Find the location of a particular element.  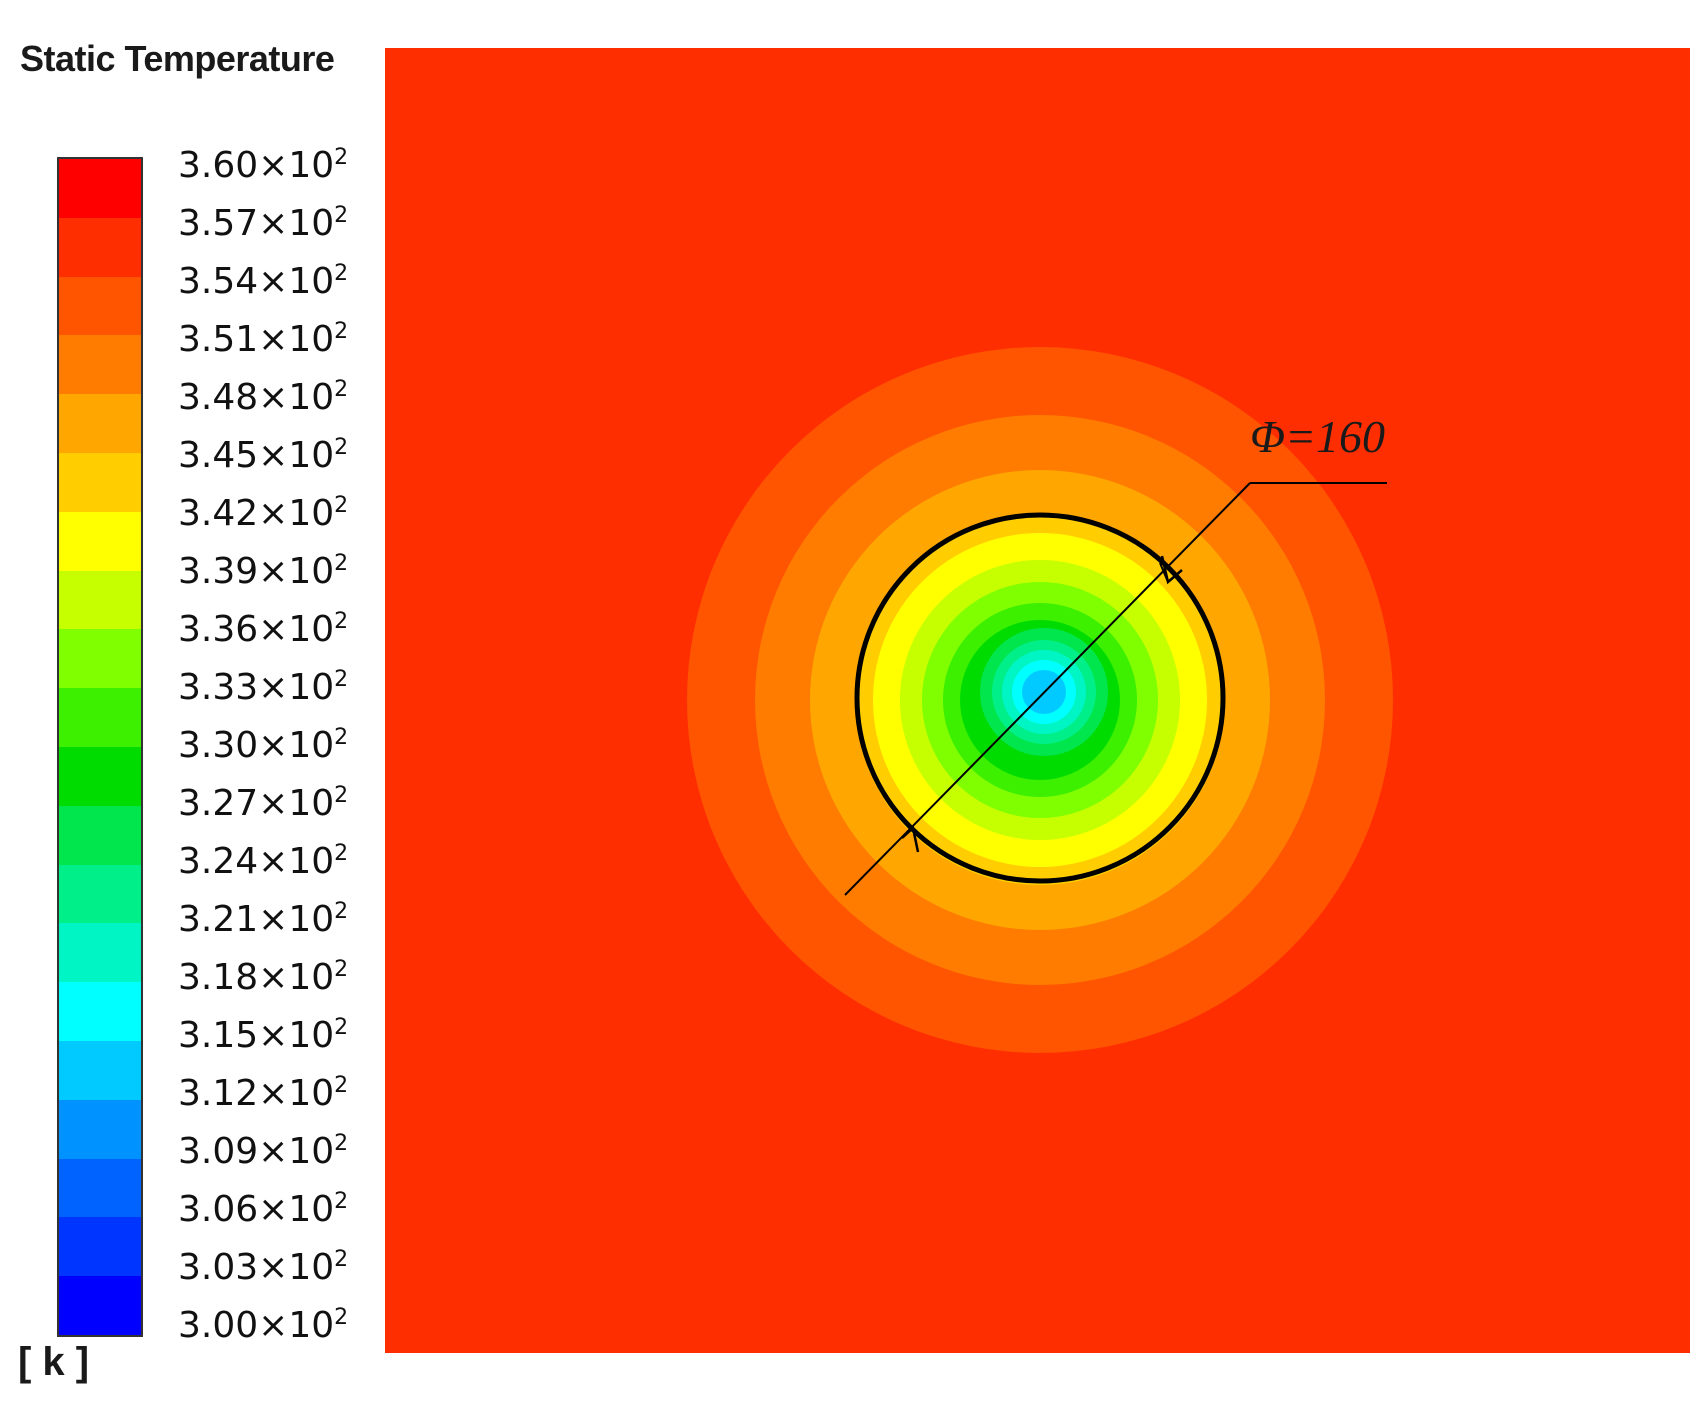

color-scale-bar is located at coordinates (100, 747).